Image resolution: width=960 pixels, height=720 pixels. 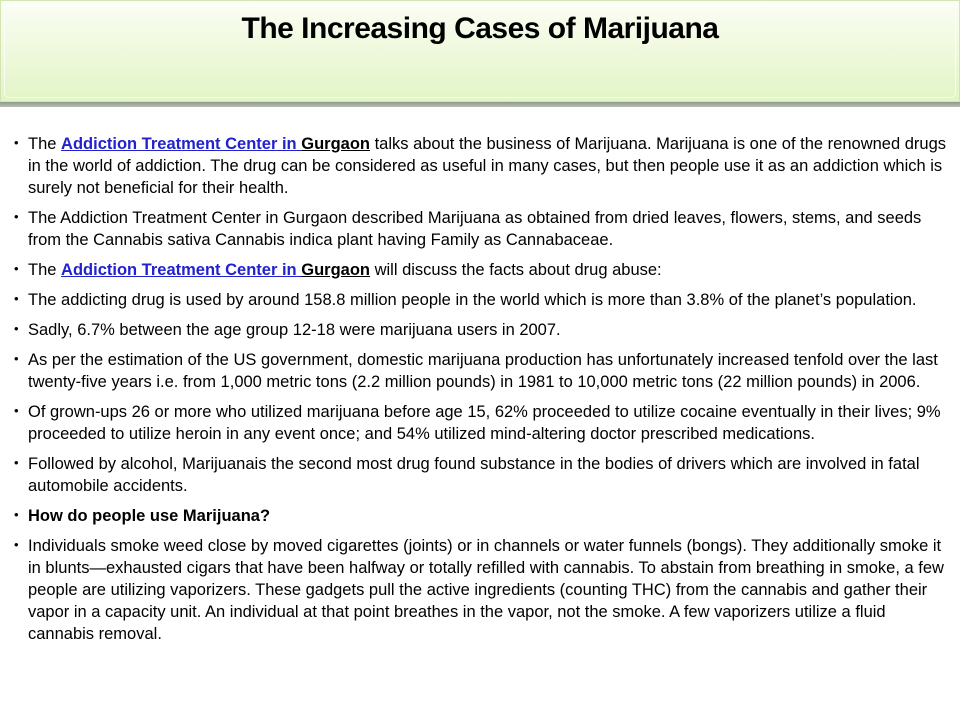 I want to click on bullet-item: How do people use Marijuana?, so click(x=481, y=515).